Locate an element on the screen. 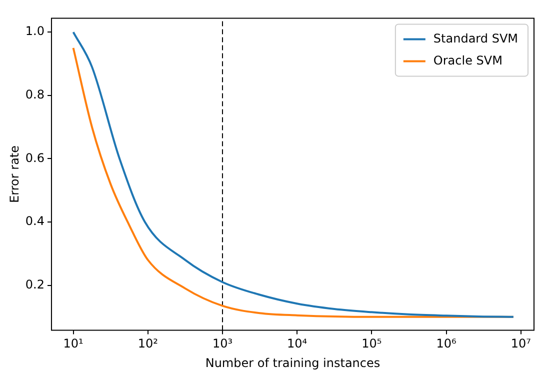 Image resolution: width=556 pixels, height=381 pixels. y-tick-label: 0.4 is located at coordinates (34, 221).